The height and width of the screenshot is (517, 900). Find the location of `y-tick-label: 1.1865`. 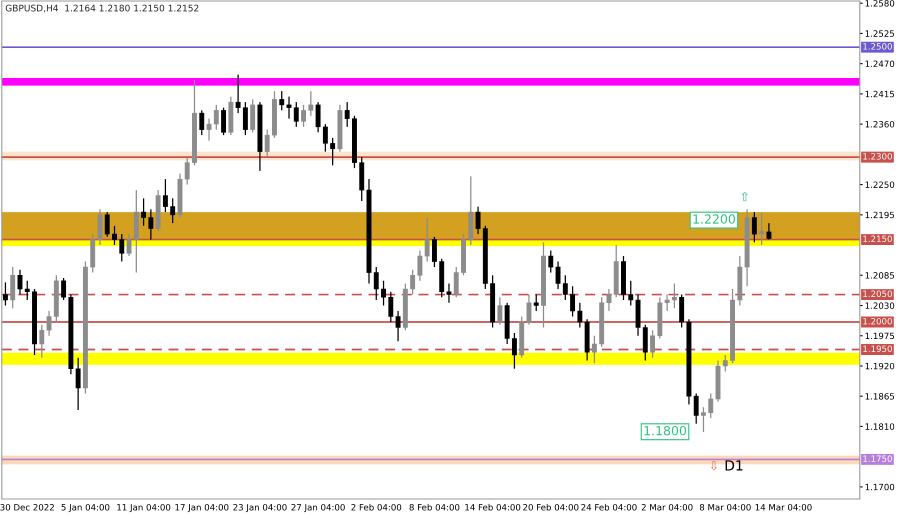

y-tick-label: 1.1865 is located at coordinates (880, 396).